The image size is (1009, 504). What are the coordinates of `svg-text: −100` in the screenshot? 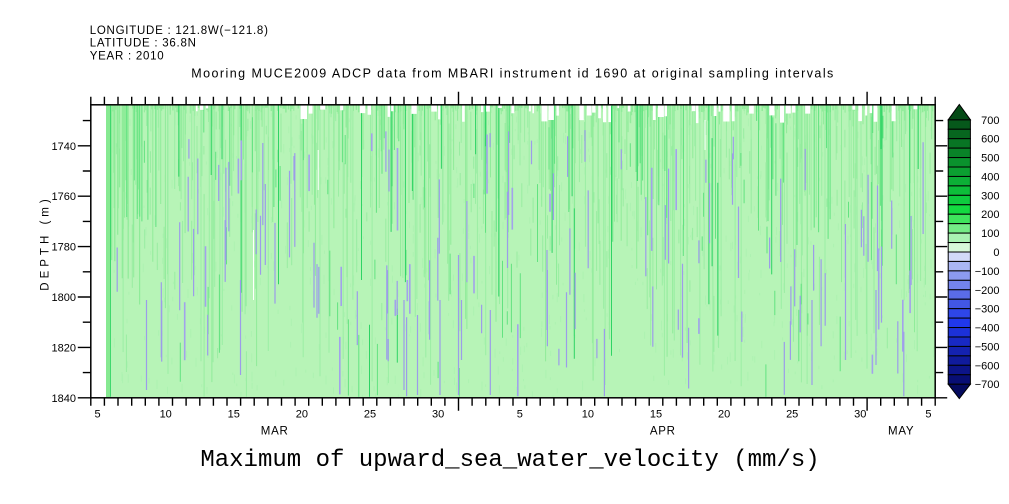 It's located at (987, 272).